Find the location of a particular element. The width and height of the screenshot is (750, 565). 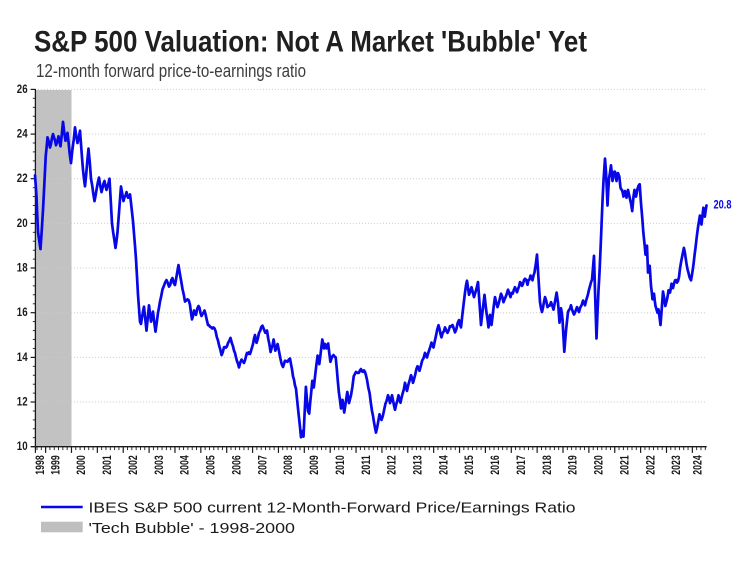

svg-text: 2021 is located at coordinates (625, 465).